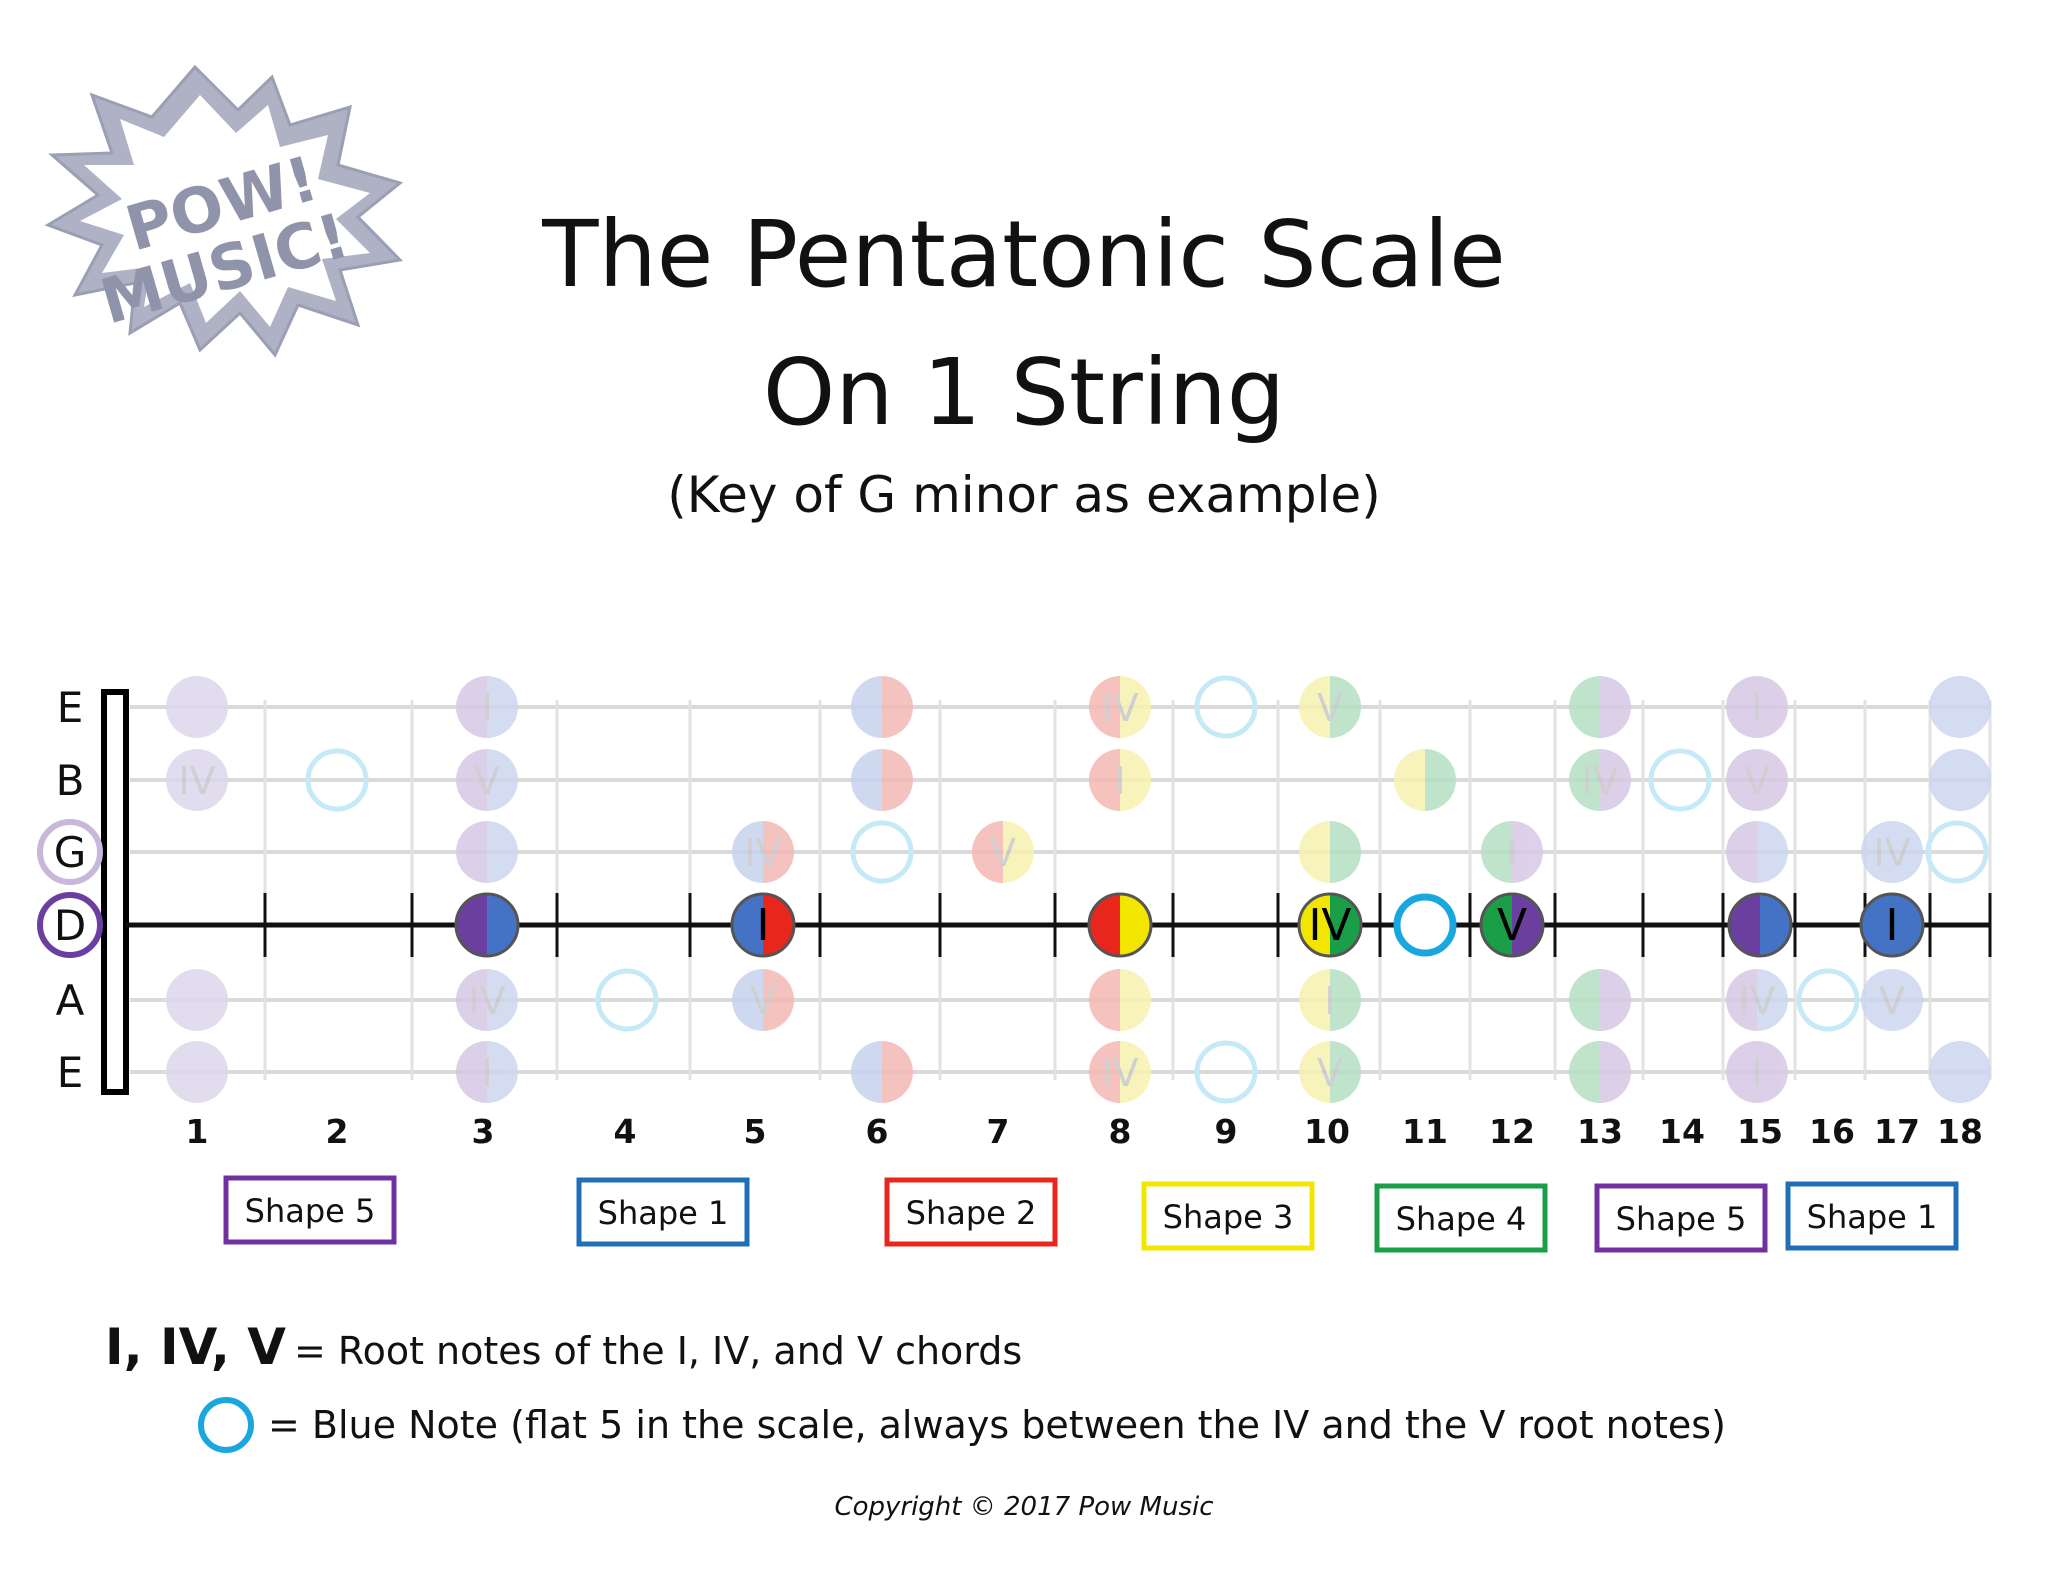  What do you see at coordinates (1024, 1507) in the screenshot?
I see `copyright: Copyright © 2017 Pow Music` at bounding box center [1024, 1507].